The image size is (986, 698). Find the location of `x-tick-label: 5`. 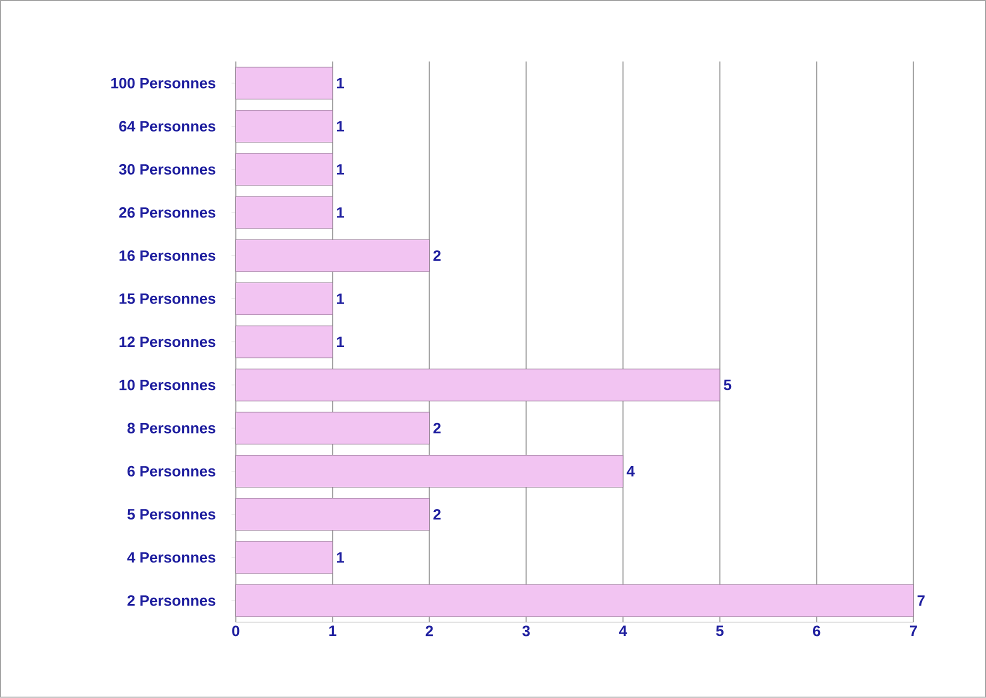

x-tick-label: 5 is located at coordinates (720, 631).